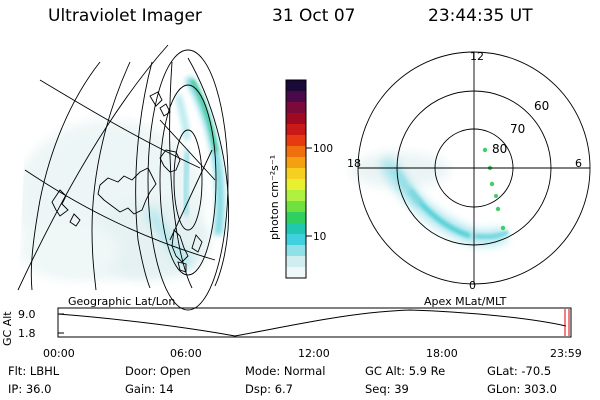 The height and width of the screenshot is (400, 600). What do you see at coordinates (127, 182) in the screenshot?
I see `coastline-outlines` at bounding box center [127, 182].